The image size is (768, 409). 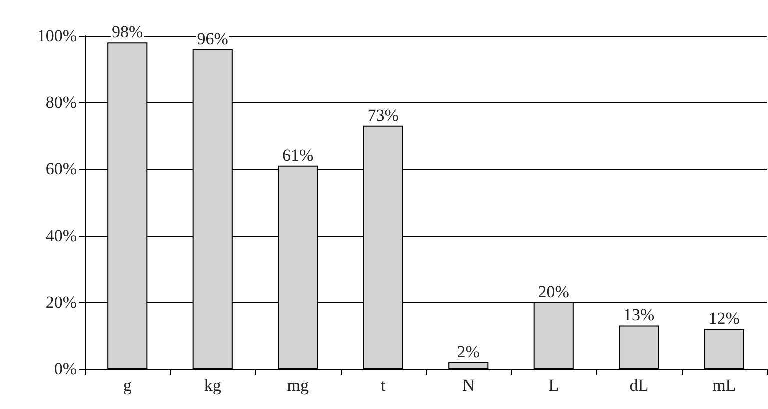 What do you see at coordinates (383, 115) in the screenshot?
I see `data-label: 73%` at bounding box center [383, 115].